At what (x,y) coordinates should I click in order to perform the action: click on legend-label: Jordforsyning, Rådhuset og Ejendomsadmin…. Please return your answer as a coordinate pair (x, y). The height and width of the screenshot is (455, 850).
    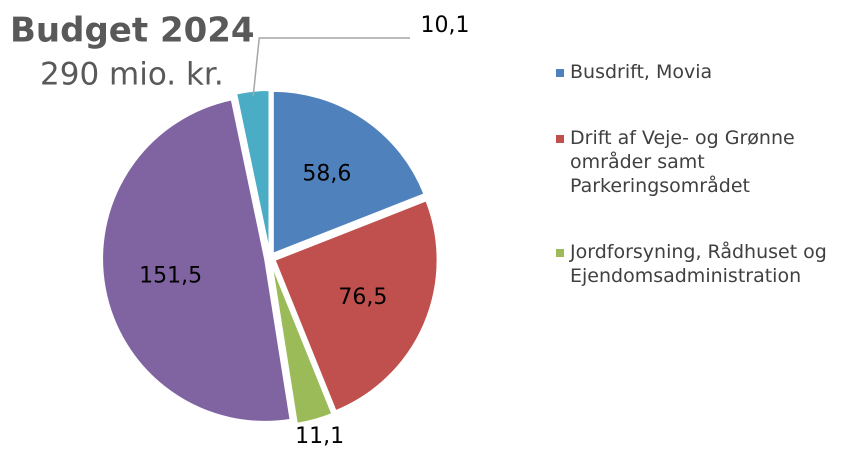
    Looking at the image, I should click on (698, 264).